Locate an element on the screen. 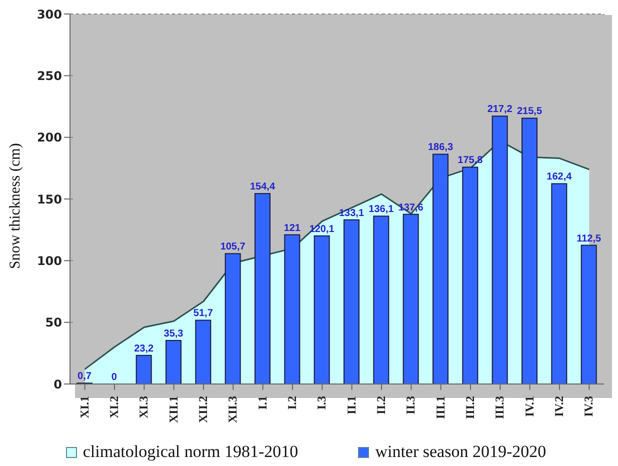 This screenshot has height=466, width=618. data-label: 133,1 is located at coordinates (351, 213).